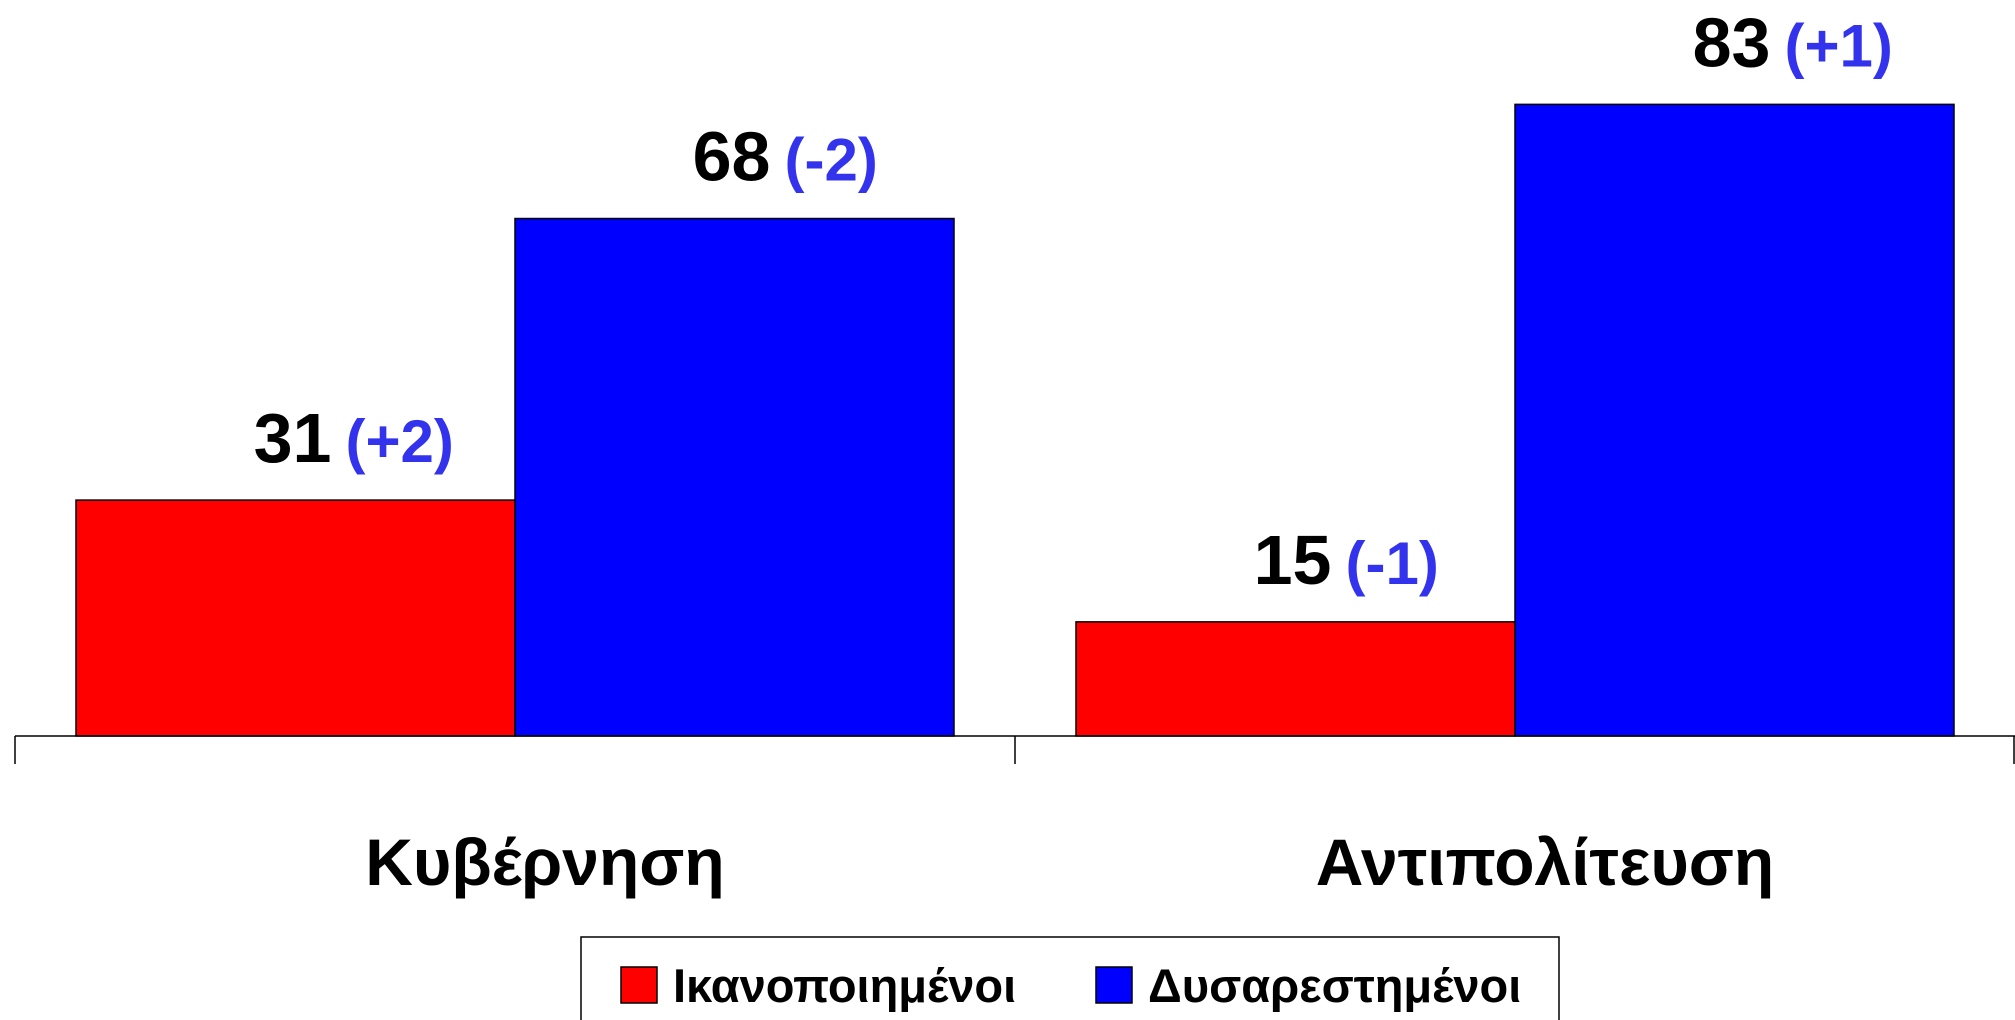 The image size is (2015, 1020). Describe the element at coordinates (732, 157) in the screenshot. I see `value-label: 68` at that location.